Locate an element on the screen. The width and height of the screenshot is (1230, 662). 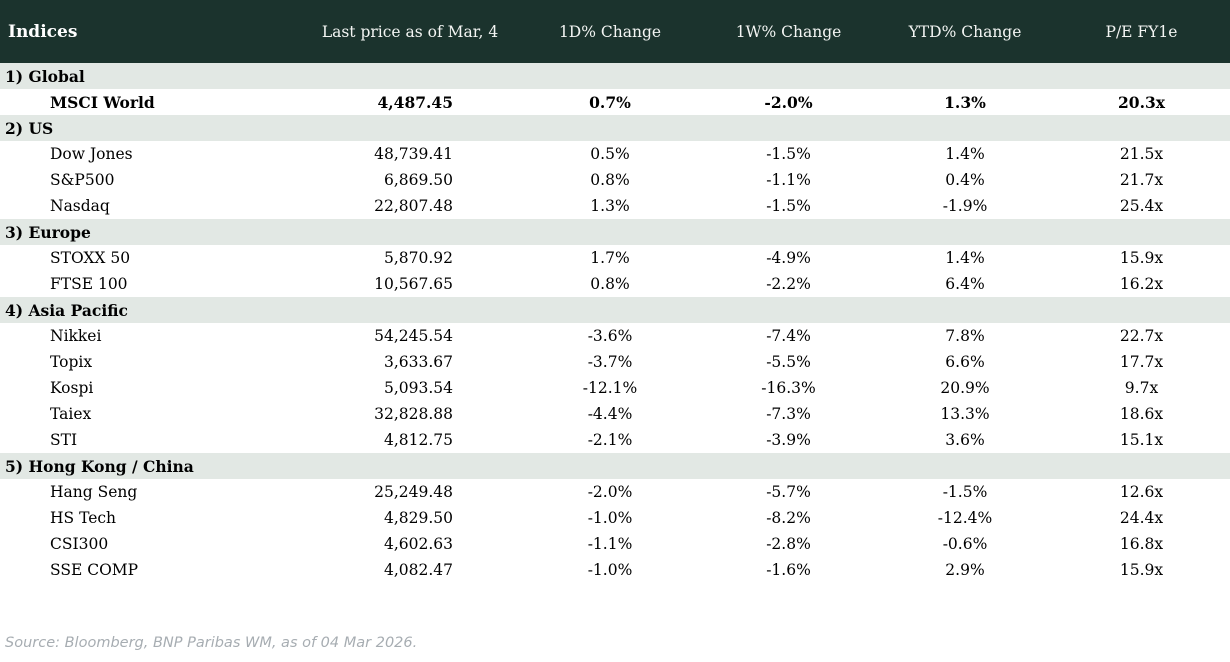
index-name: Nikkei is located at coordinates (76, 336).